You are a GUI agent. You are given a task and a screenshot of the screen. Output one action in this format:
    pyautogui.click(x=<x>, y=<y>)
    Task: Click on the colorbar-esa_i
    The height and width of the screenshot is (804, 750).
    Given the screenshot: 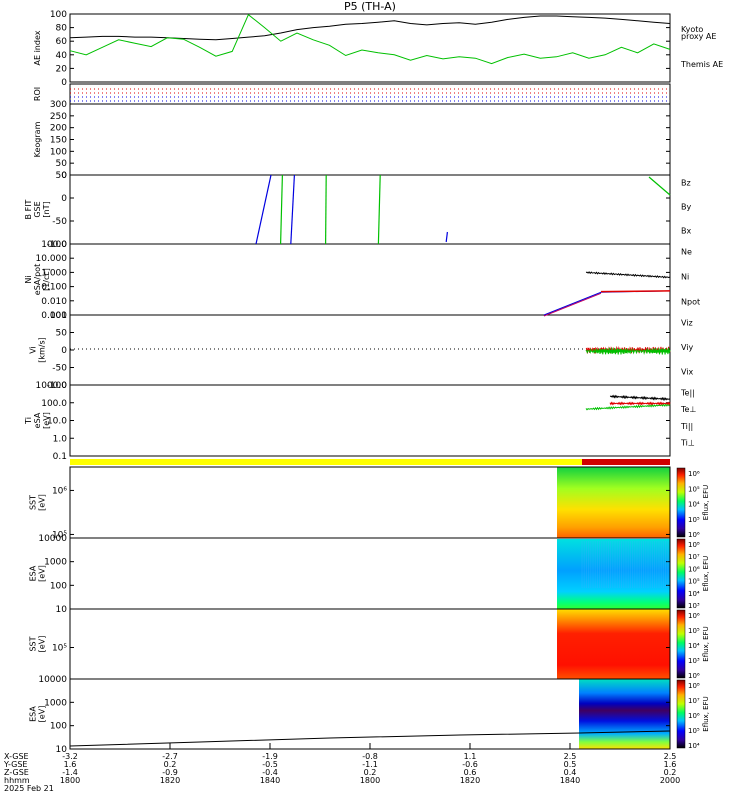 What is the action you would take?
    pyautogui.click(x=681, y=714)
    